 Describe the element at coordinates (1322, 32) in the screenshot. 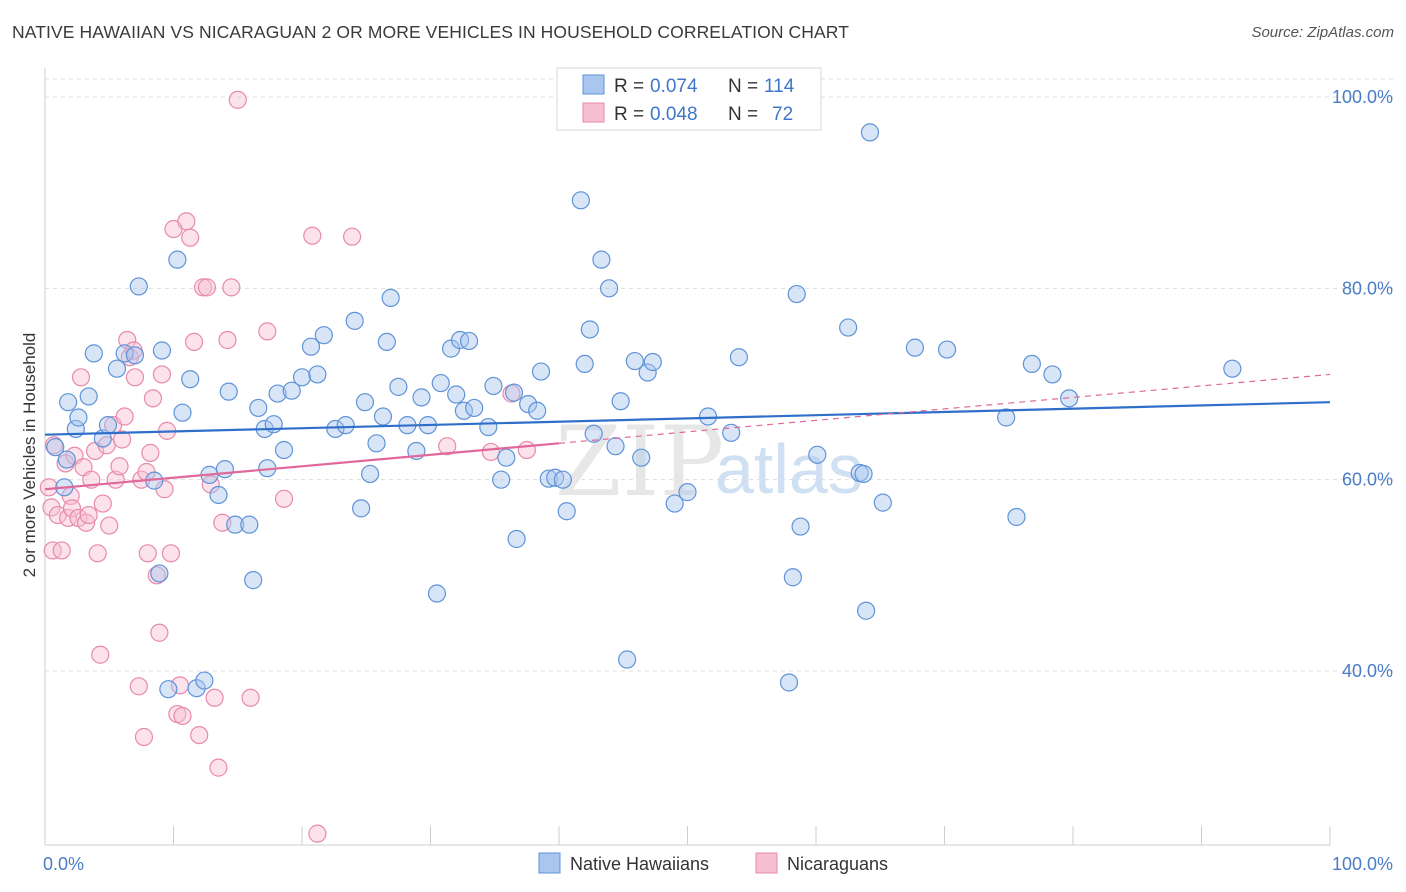

I see `source-label: Source: ZipAtlas.com` at that location.